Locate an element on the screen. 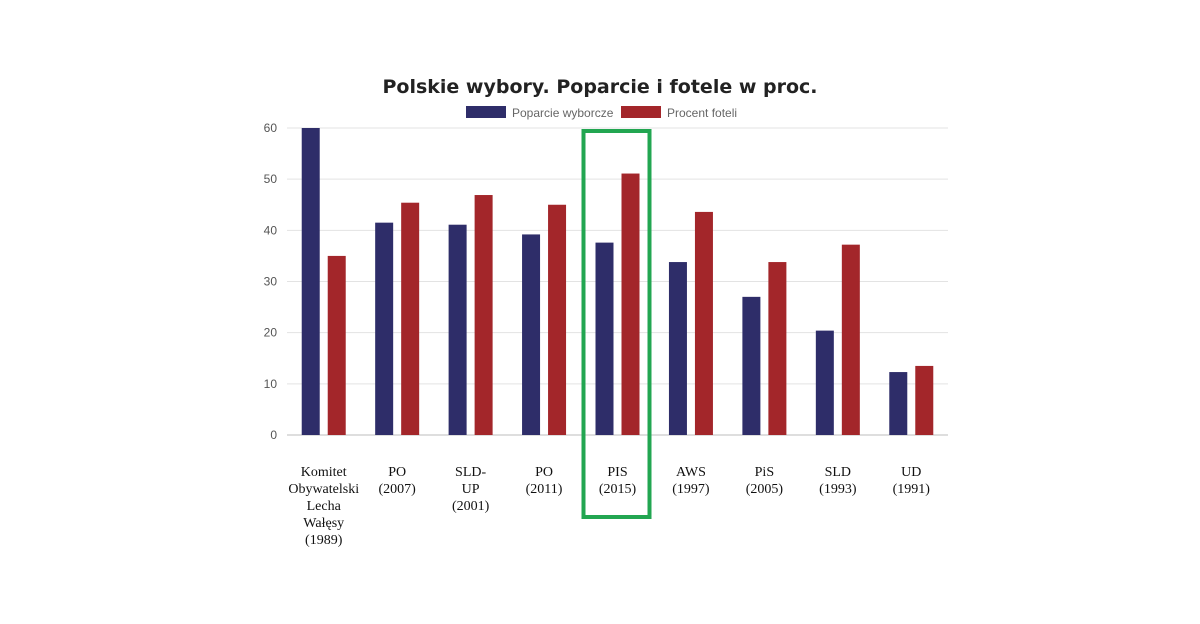  x-tick-label-5: AWS (1997) is located at coordinates (691, 481).